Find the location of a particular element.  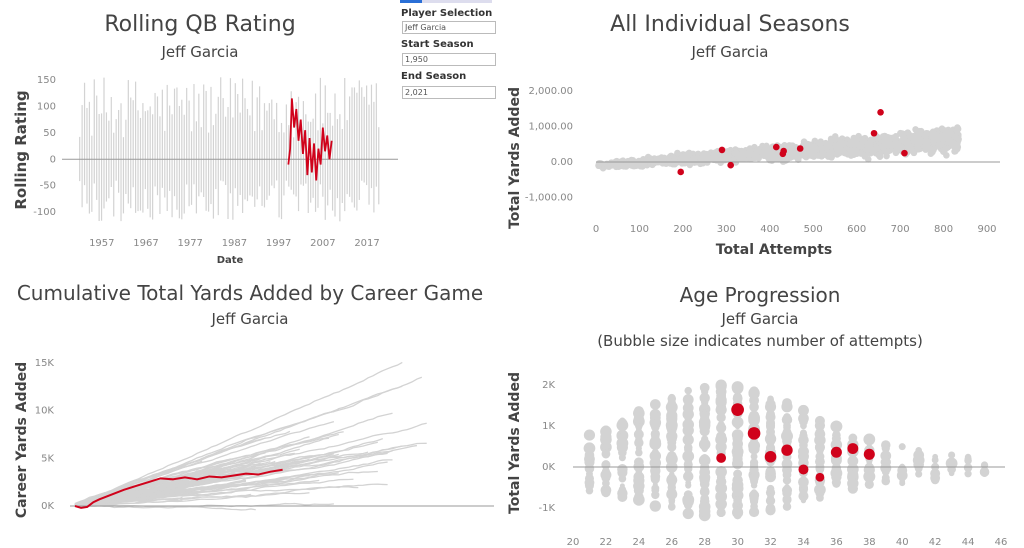

seasons-x-axis-label: Total Attempts is located at coordinates (774, 250).